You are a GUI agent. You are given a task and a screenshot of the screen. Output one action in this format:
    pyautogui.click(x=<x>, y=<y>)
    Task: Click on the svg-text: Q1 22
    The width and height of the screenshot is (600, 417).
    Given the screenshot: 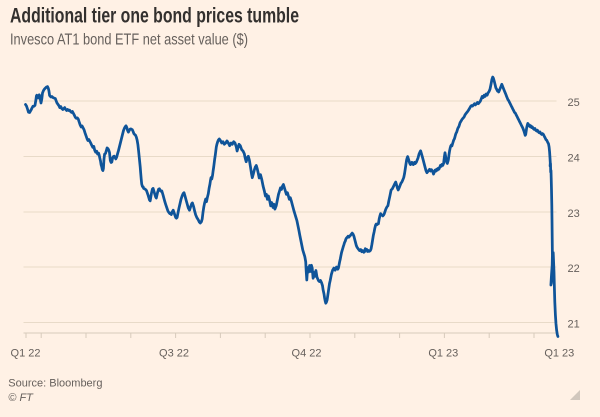 What is the action you would take?
    pyautogui.click(x=26, y=353)
    